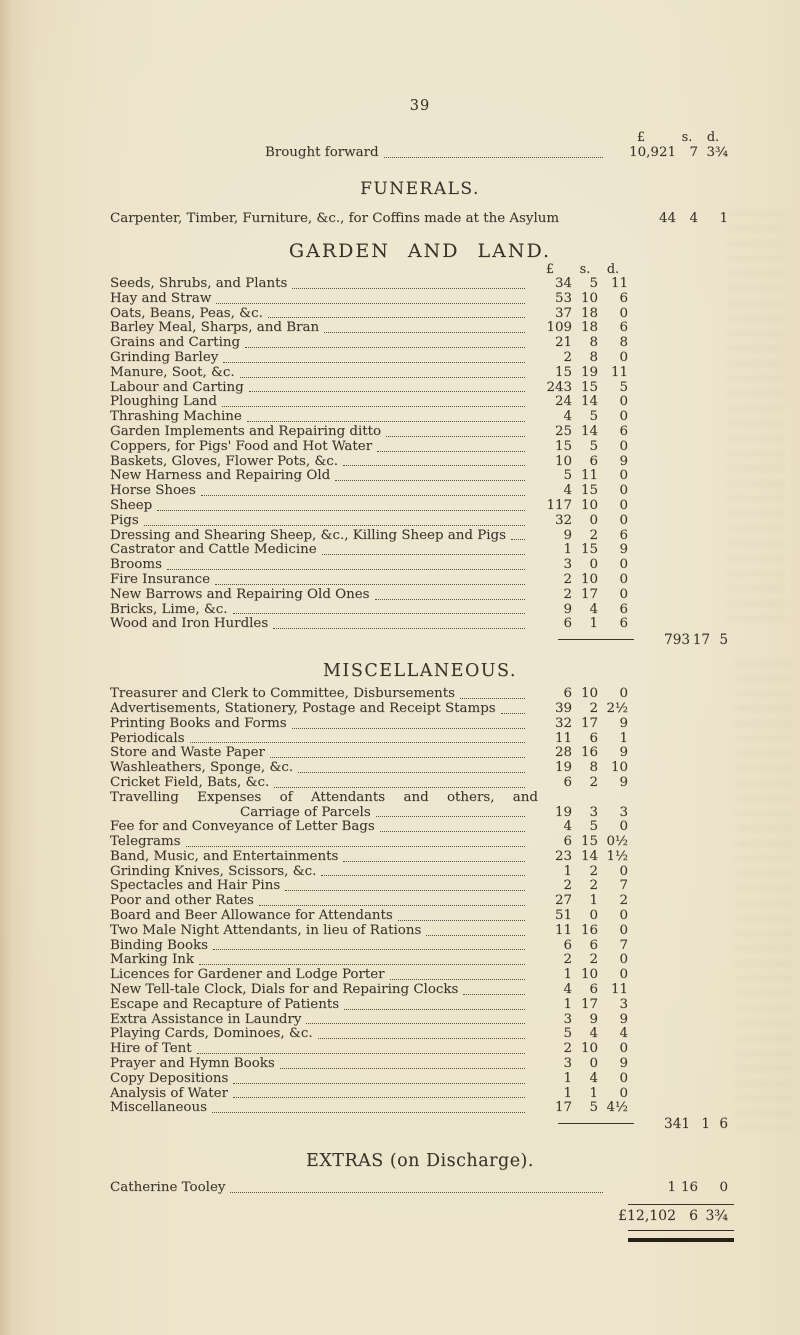  I want to click on section-title-garden: GARDEN AND LAND., so click(420, 251).